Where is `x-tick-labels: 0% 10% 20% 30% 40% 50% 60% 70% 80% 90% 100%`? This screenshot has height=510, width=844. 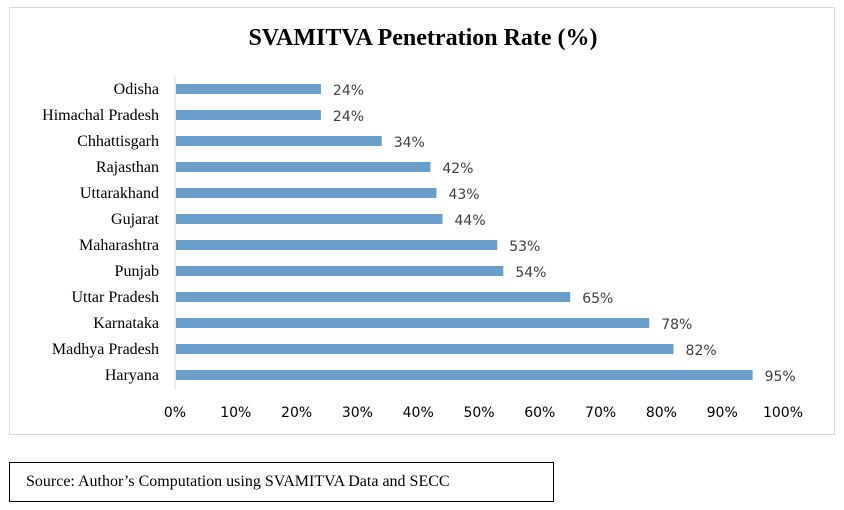 x-tick-labels: 0% 10% 20% 30% 40% 50% 60% 70% 80% 90% 100% is located at coordinates (483, 413).